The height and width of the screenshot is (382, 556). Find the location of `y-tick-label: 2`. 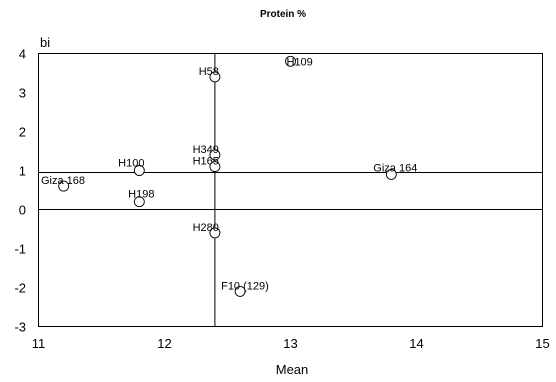

y-tick-label: 2 is located at coordinates (22, 132).